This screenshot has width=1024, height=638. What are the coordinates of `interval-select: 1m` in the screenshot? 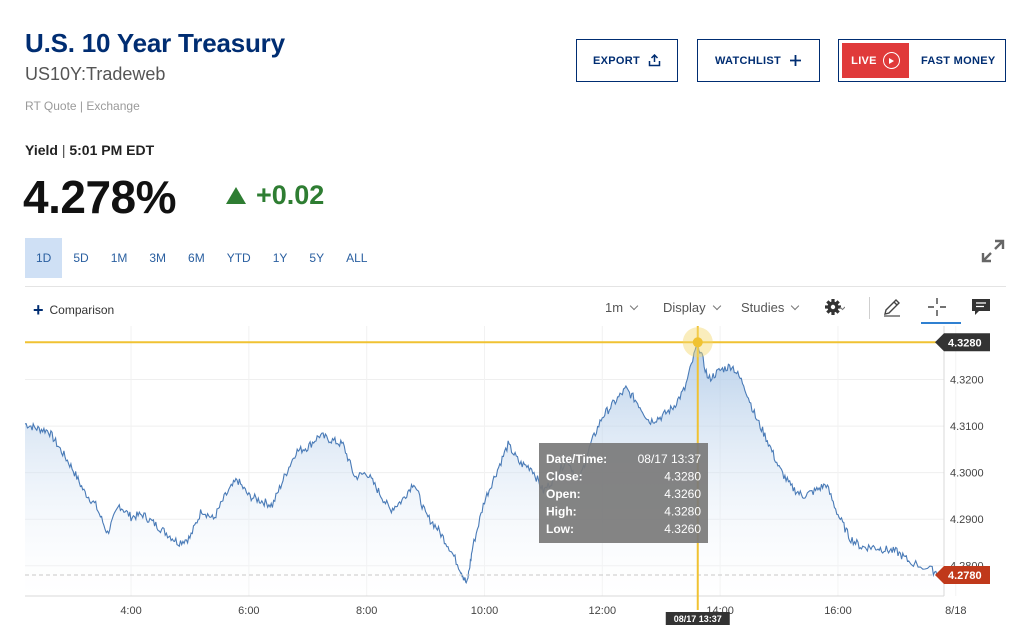 It's located at (622, 307).